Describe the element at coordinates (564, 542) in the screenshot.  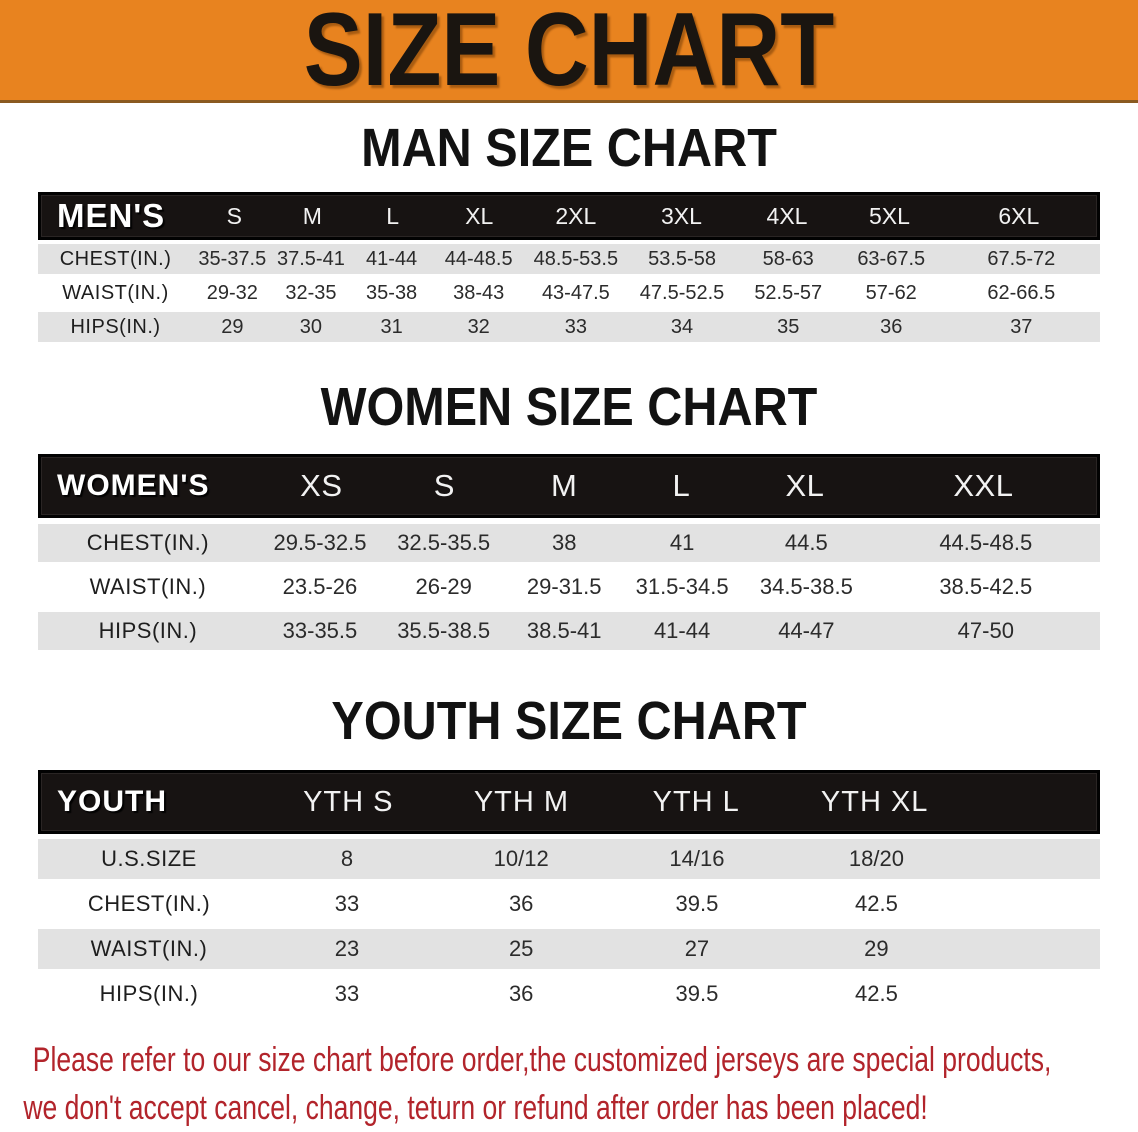
I see `women-row-0-value-3: 38` at that location.